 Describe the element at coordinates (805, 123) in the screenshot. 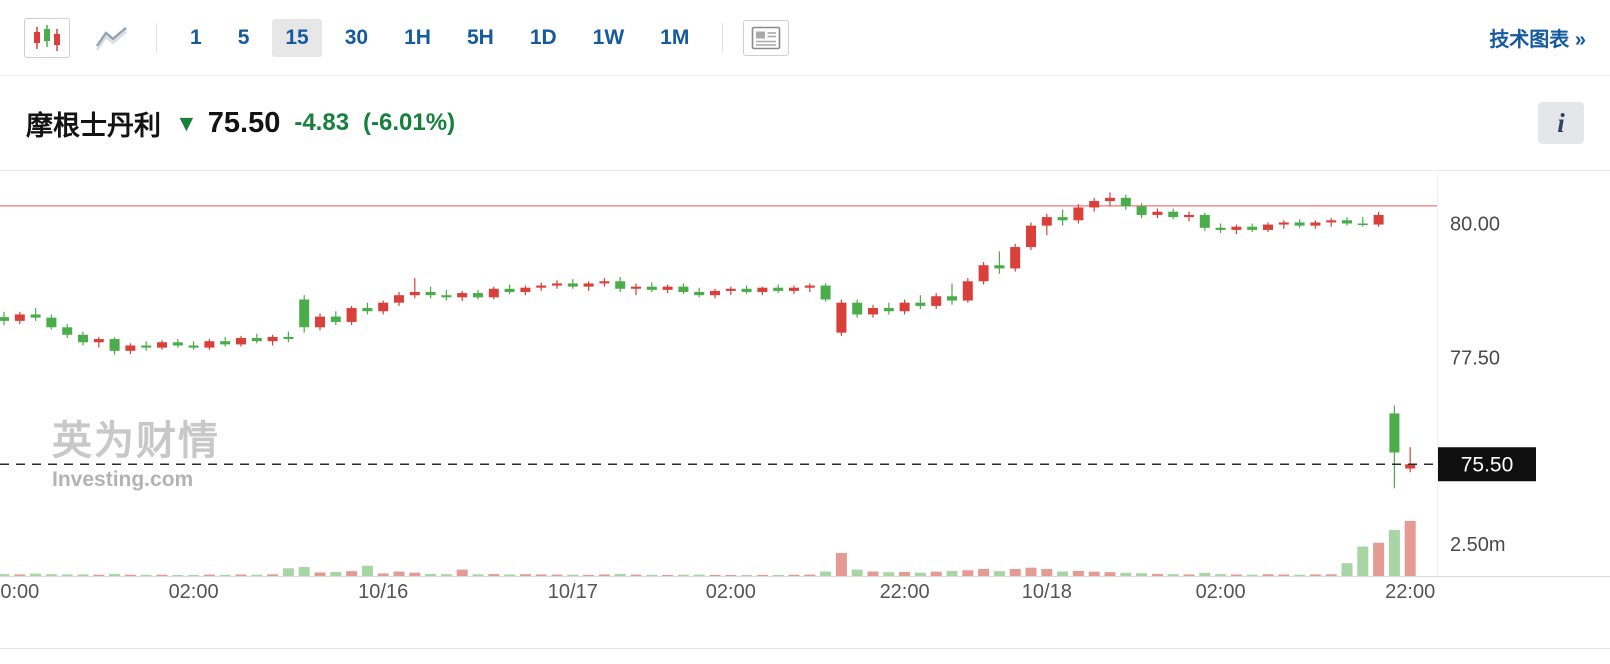

I see `quote-header: 摩根士丹利 ▼ 75.50 -4.83 (-6.01%) i` at that location.